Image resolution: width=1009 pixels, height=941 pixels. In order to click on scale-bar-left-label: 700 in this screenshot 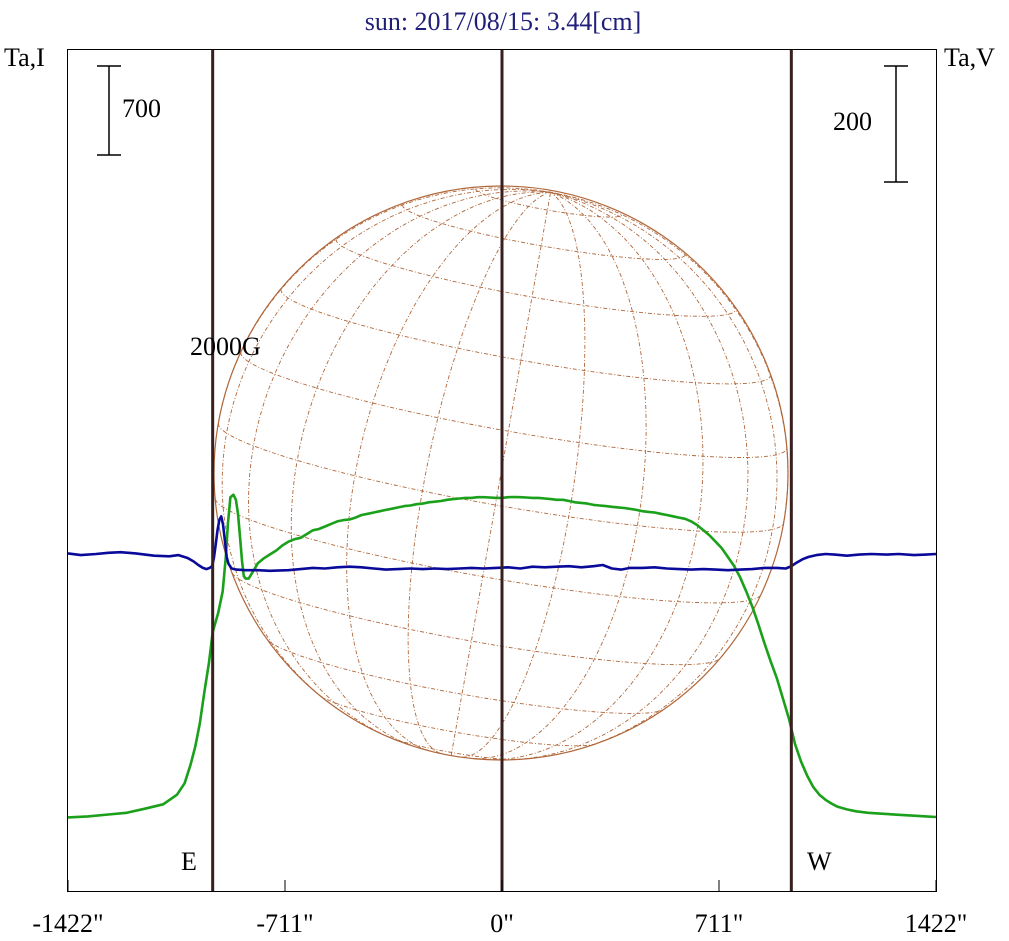, I will do `click(141, 108)`.